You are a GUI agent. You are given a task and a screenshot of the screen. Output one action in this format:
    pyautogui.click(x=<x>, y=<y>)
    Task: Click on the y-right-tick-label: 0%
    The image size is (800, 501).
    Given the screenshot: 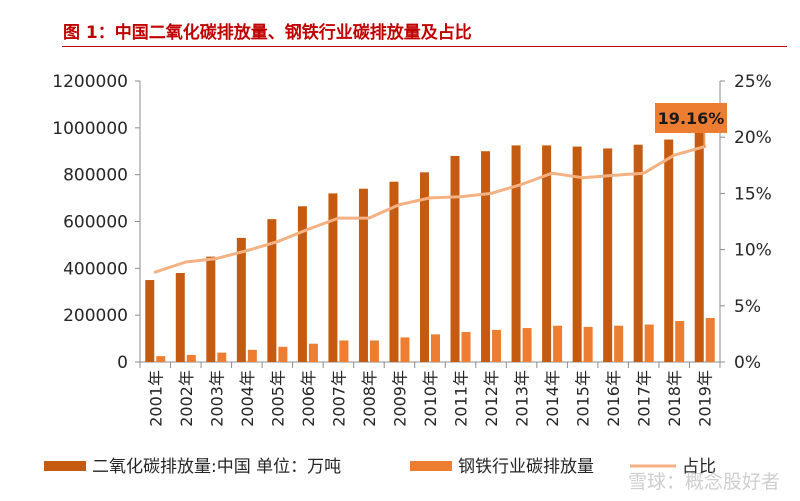 What is the action you would take?
    pyautogui.click(x=747, y=363)
    